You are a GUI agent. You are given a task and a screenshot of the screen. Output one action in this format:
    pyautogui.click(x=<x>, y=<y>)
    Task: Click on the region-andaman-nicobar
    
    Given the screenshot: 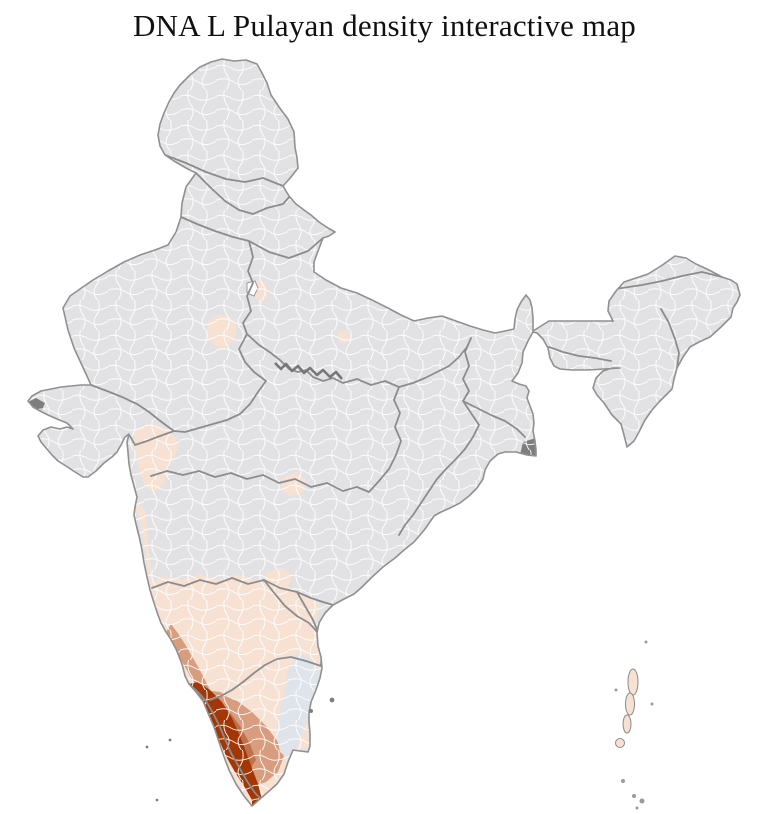 What is the action you would take?
    pyautogui.click(x=627, y=708)
    